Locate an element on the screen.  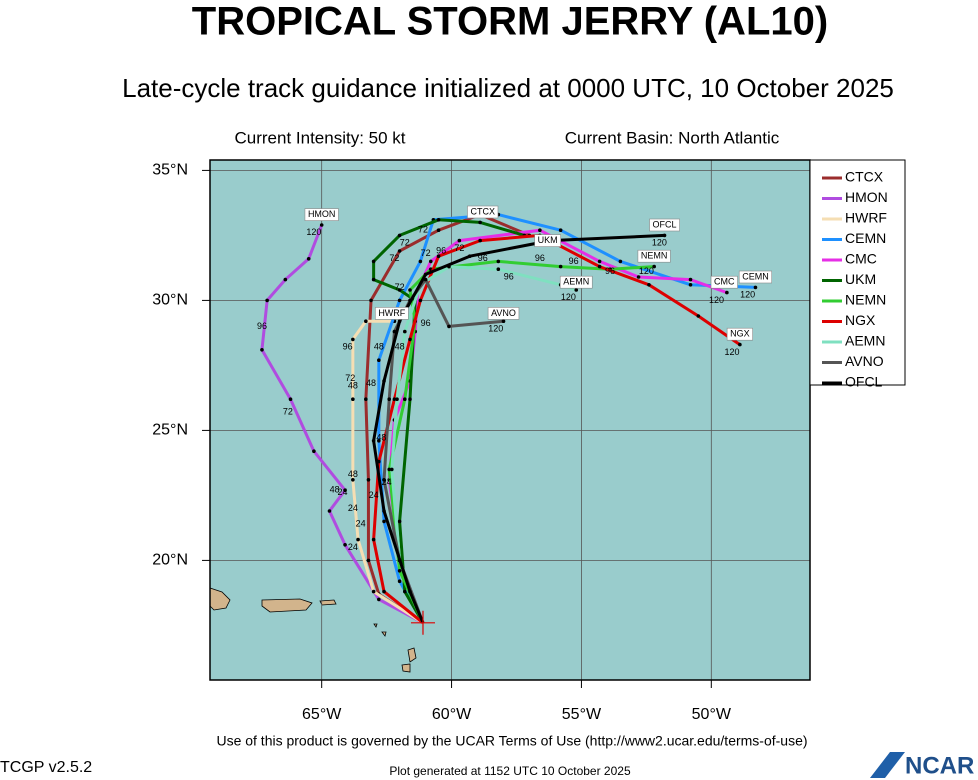
model-label: CEMN is located at coordinates (755, 276).